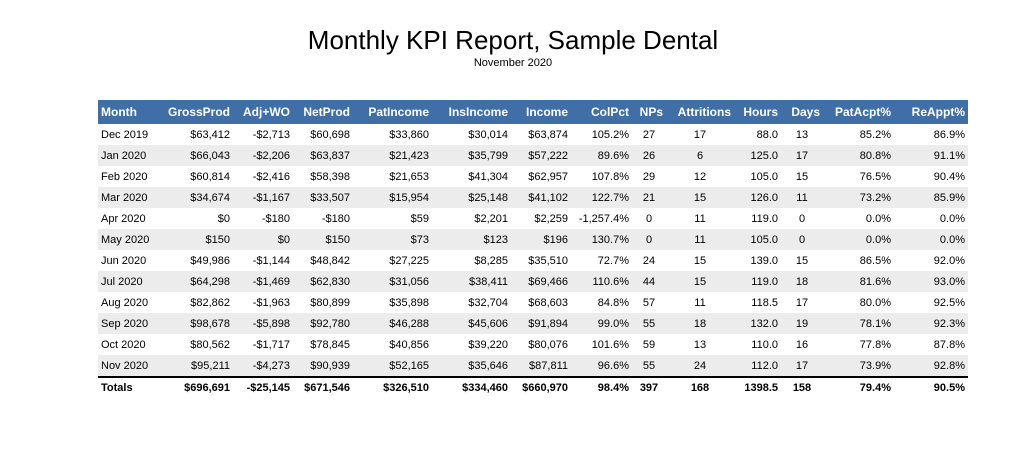 This screenshot has height=464, width=1026. What do you see at coordinates (757, 112) in the screenshot?
I see `column-header: Hours` at bounding box center [757, 112].